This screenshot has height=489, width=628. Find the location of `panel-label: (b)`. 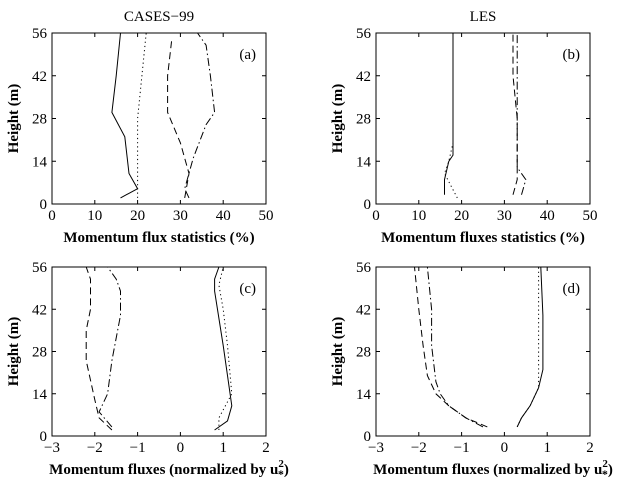

panel-label: (b) is located at coordinates (572, 55).